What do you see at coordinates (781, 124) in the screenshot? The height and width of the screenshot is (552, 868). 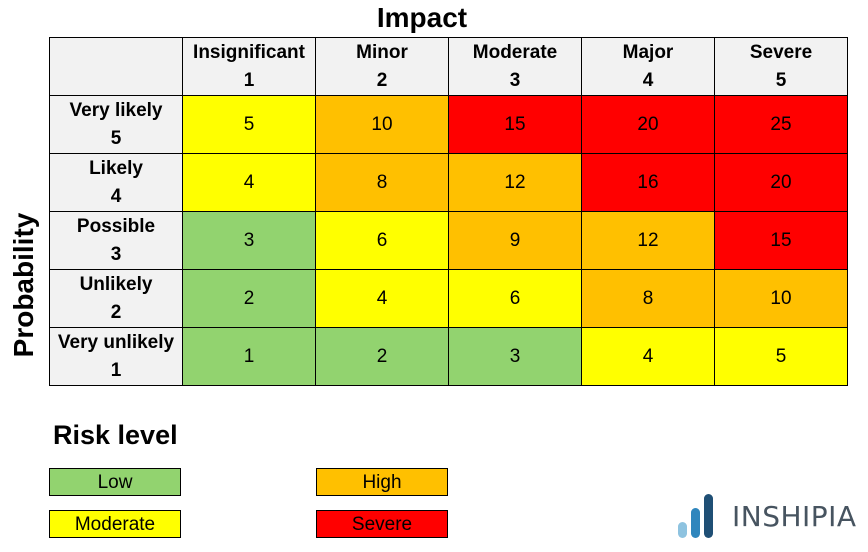 I see `risk-score-cell: 25` at bounding box center [781, 124].